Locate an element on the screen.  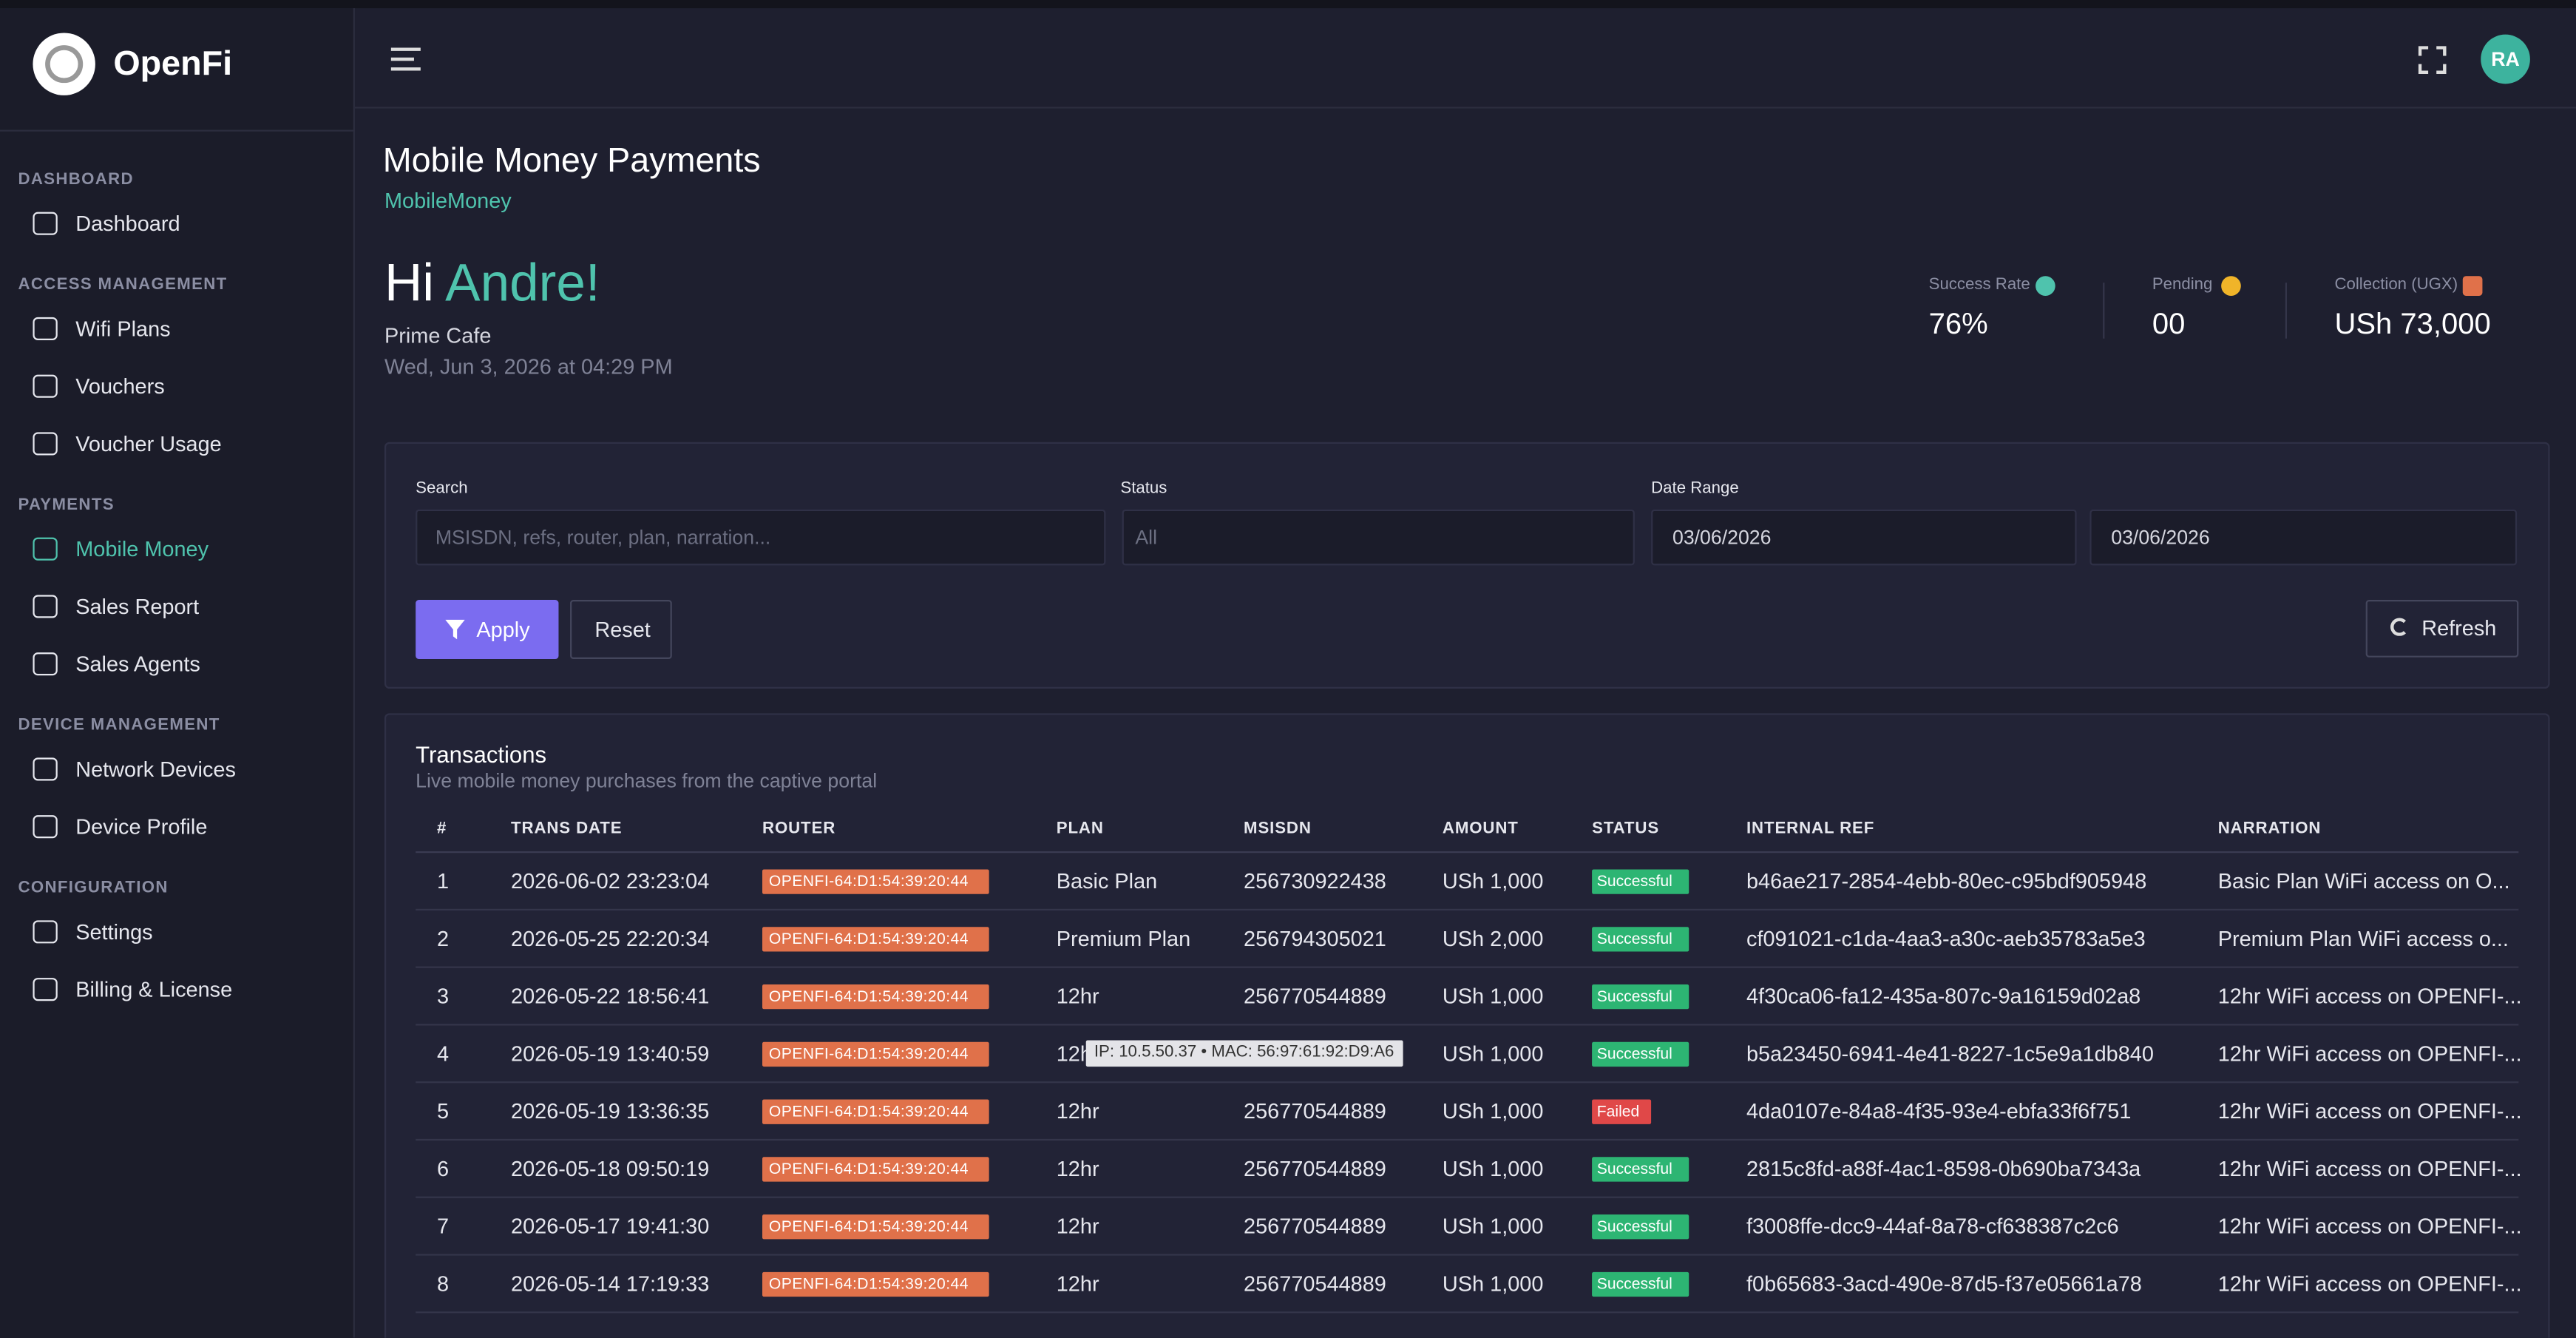
cell: 4f30ca06-fa12-435a-807c-9a16159d02a8 is located at coordinates (1943, 996).